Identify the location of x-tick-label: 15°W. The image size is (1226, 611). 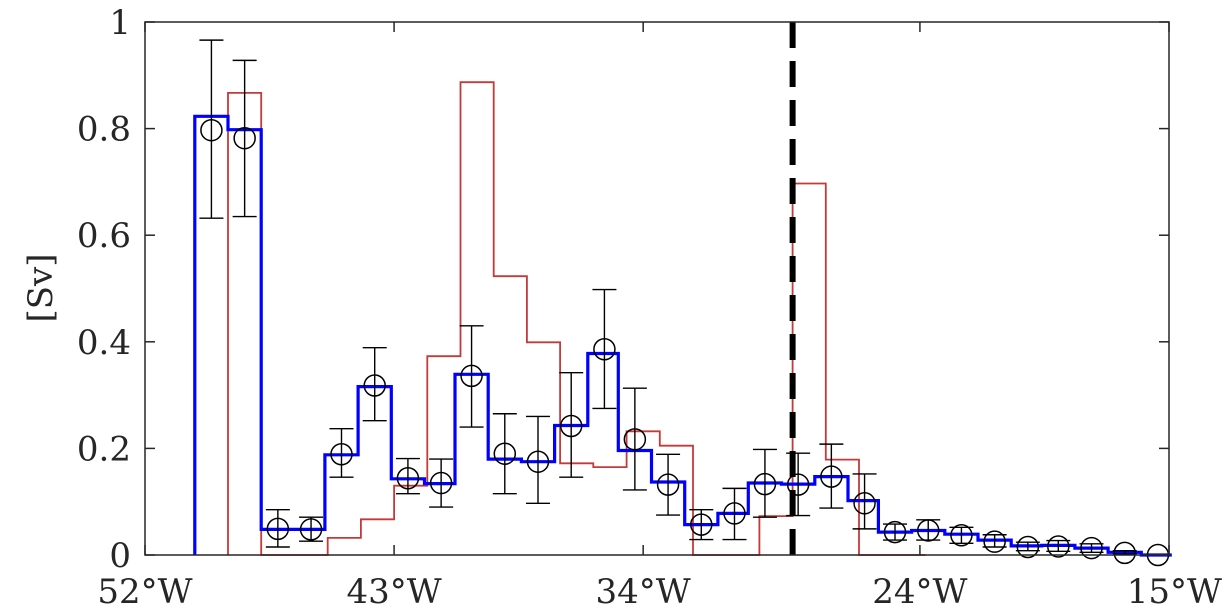
(1174, 591).